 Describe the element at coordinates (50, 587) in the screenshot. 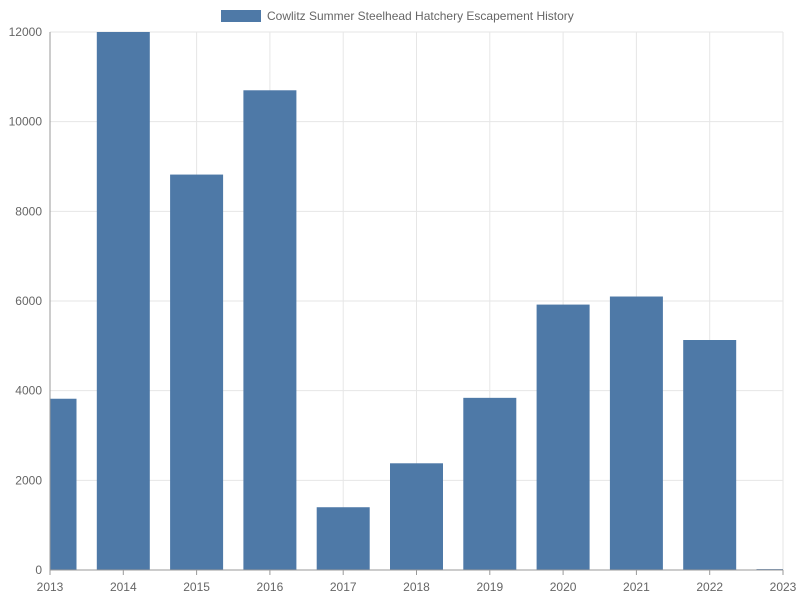

I see `x-tick-label: 2013` at that location.